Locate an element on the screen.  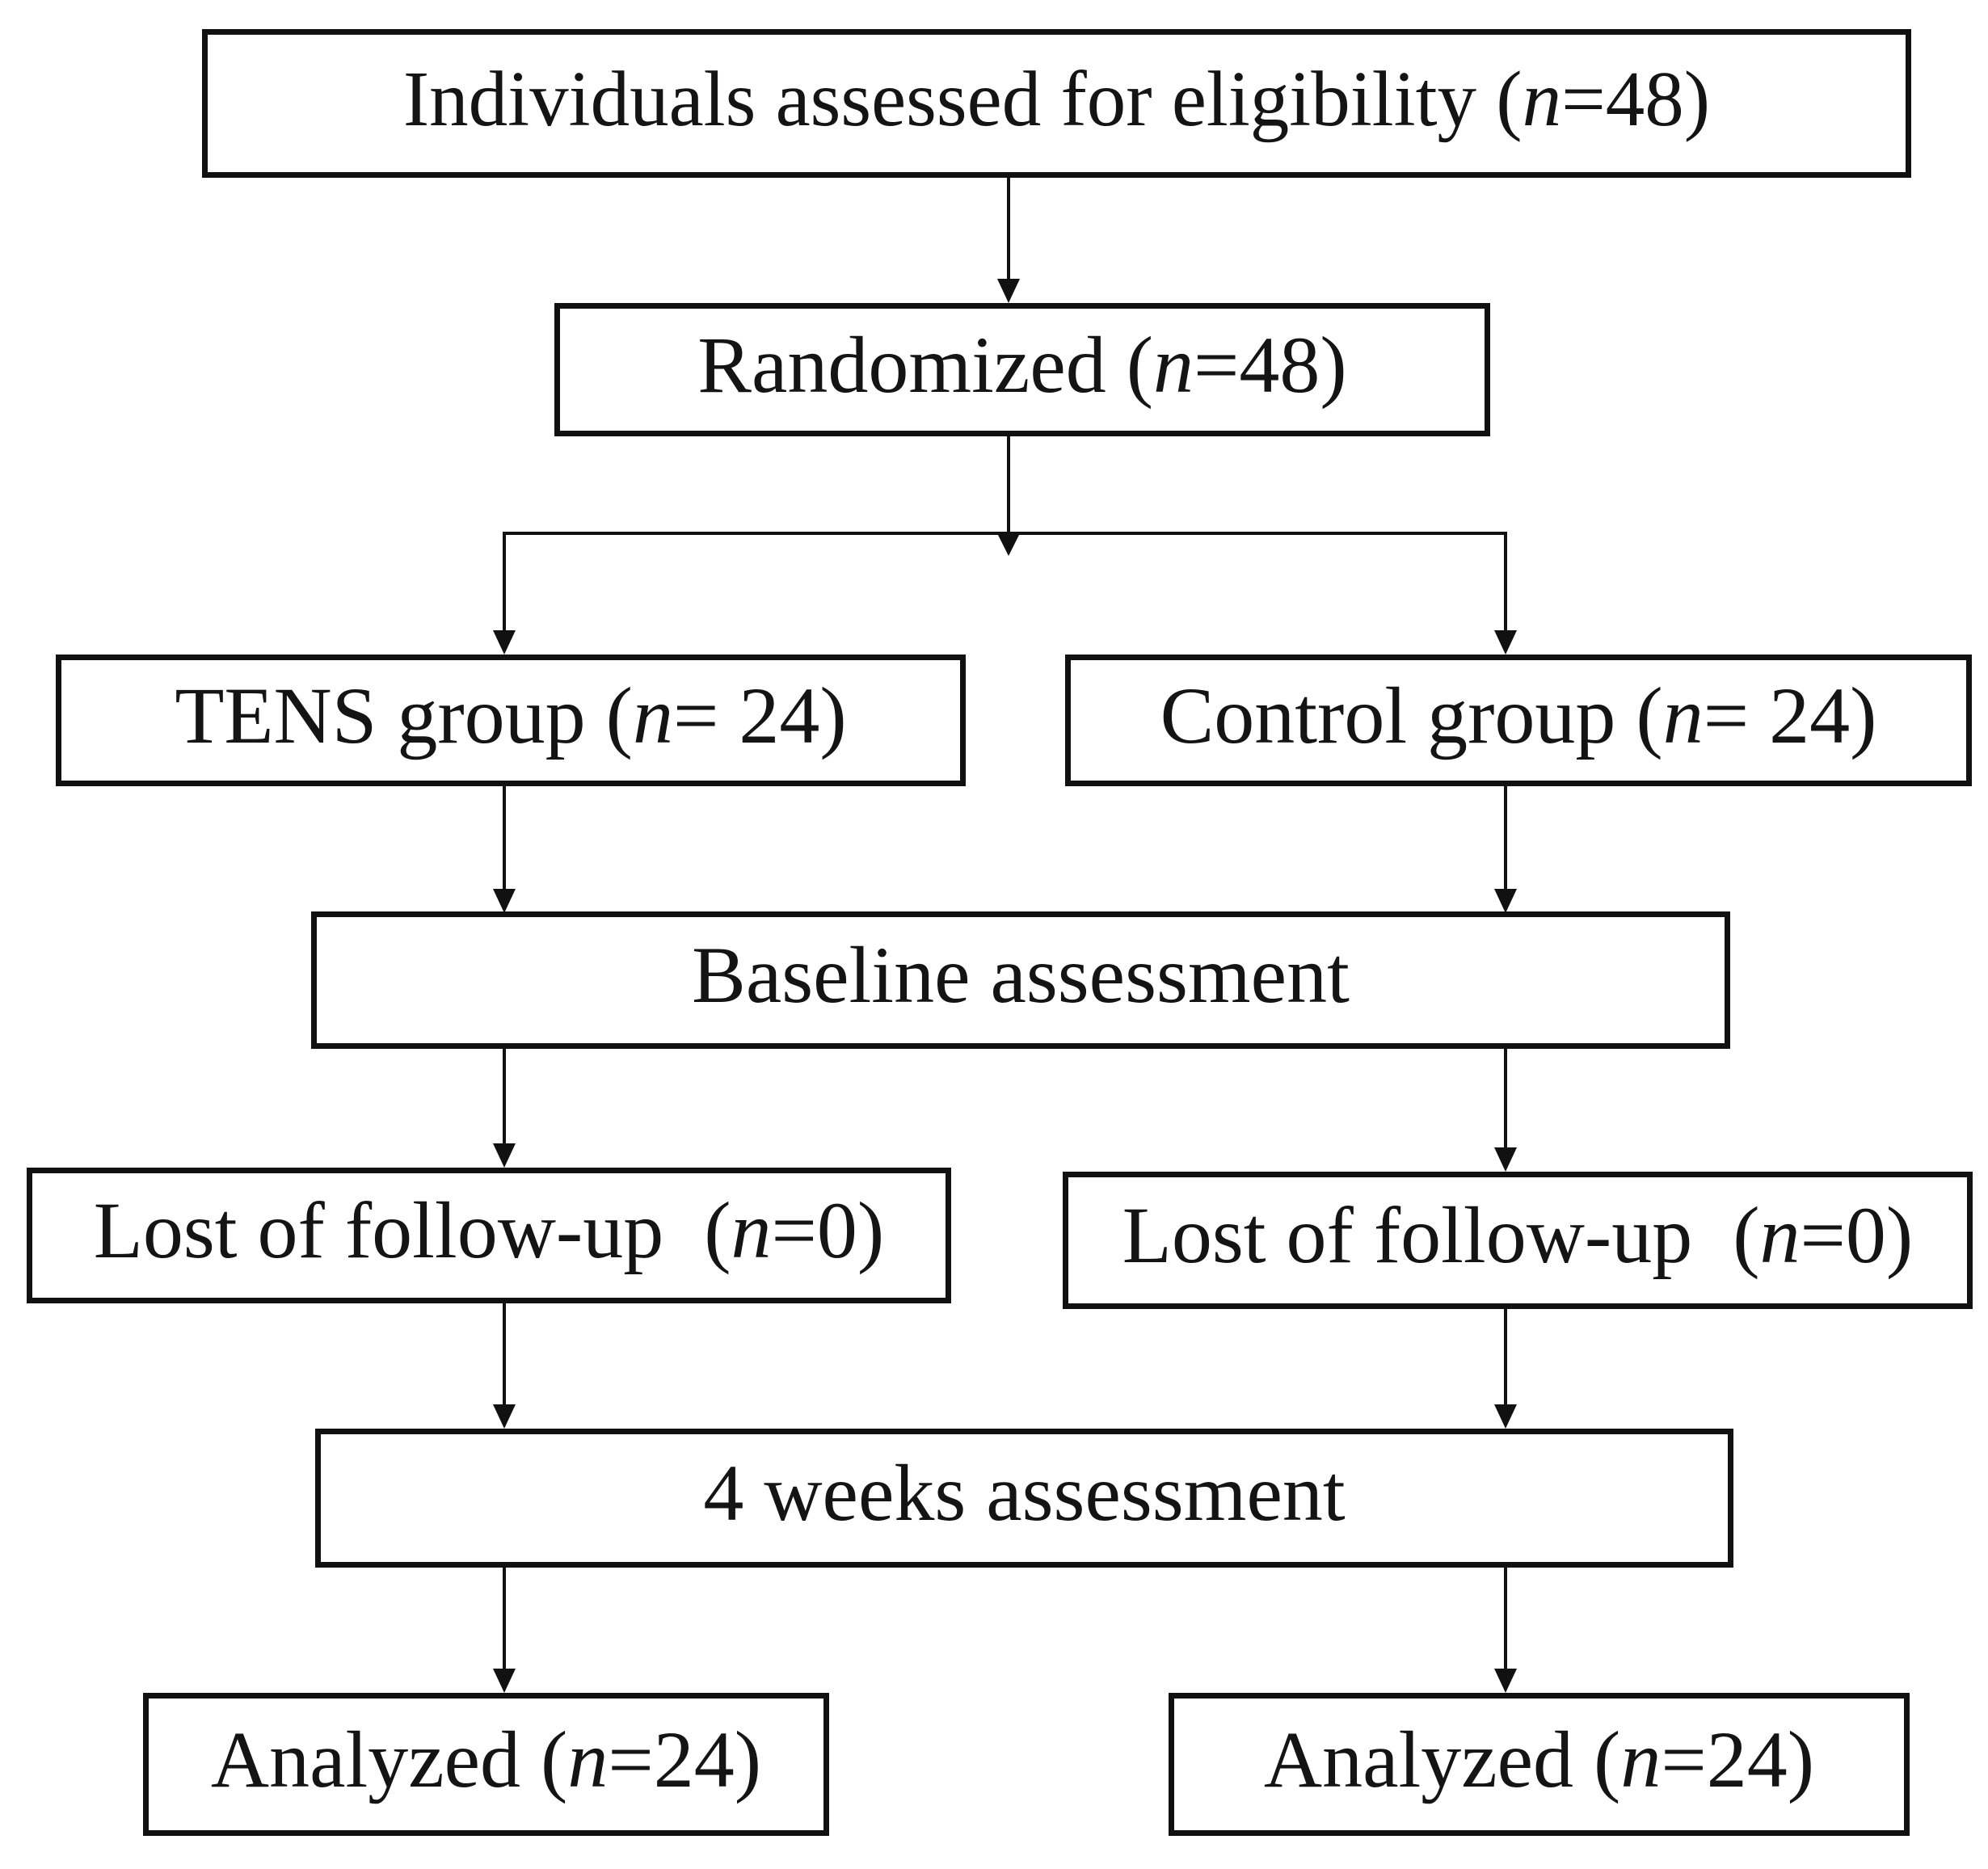
flow-box-analyzed-tens: Analyzed (n =24) is located at coordinates (486, 1764).